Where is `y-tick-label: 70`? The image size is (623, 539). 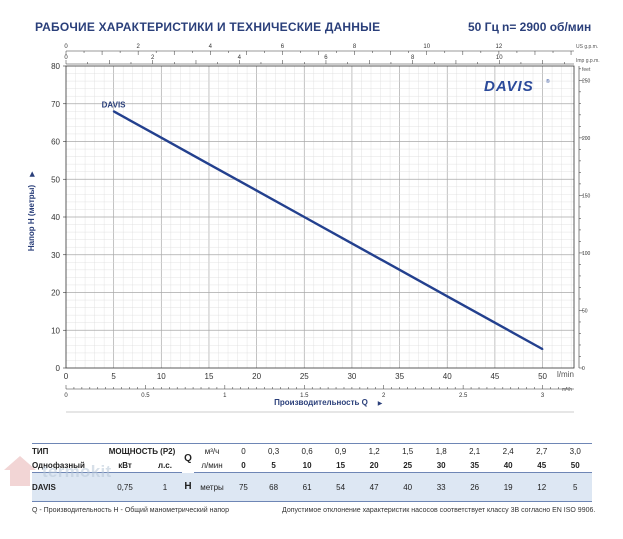
y-tick-label: 70 is located at coordinates (55, 104).